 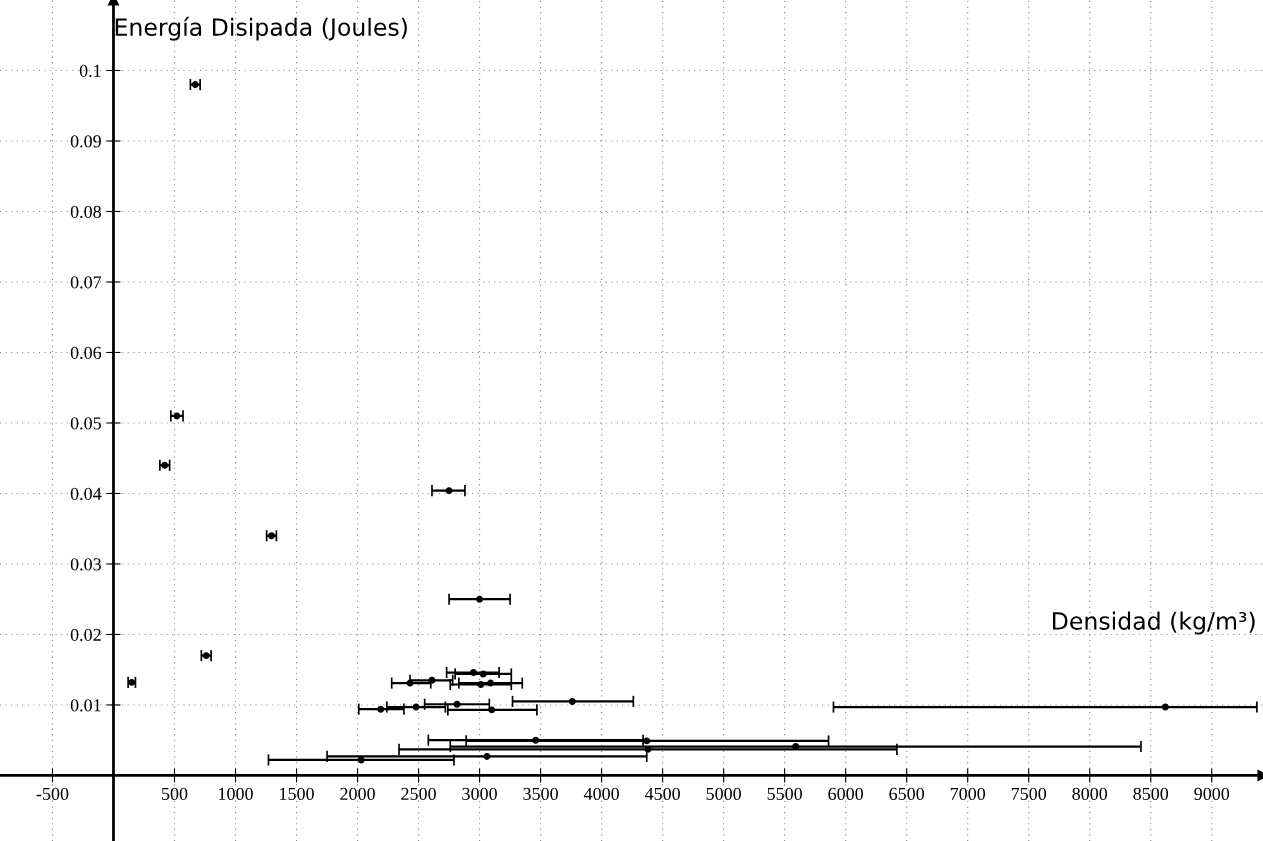 I want to click on y-tick-label: 0.03, so click(x=85, y=564).